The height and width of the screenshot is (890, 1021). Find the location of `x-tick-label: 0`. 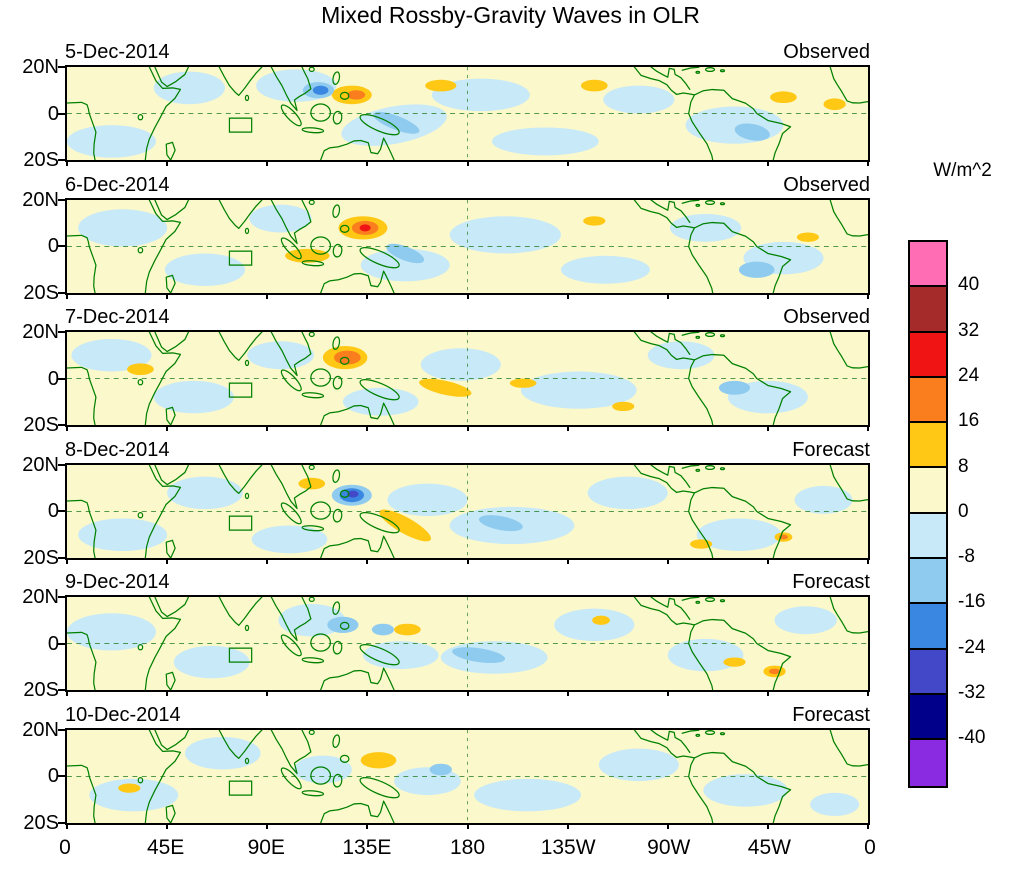

x-tick-label: 0 is located at coordinates (870, 847).